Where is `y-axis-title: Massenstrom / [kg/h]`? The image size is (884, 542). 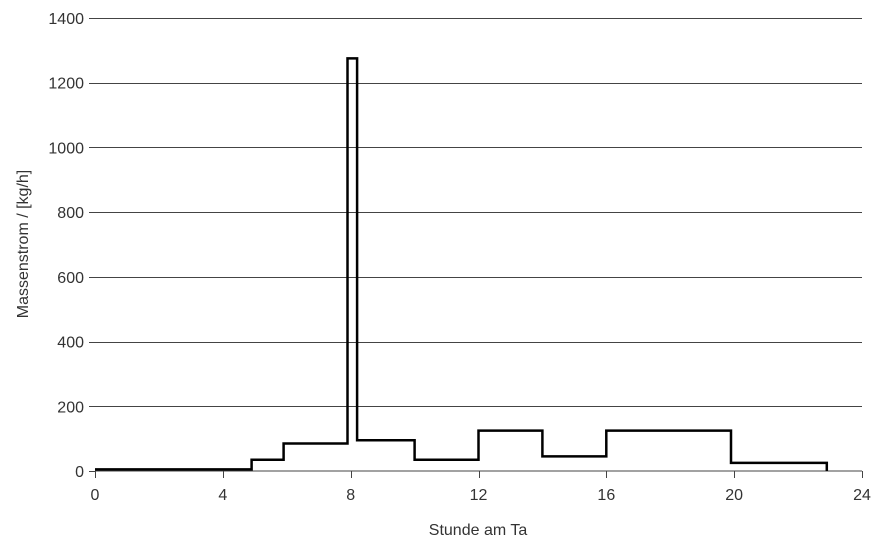 y-axis-title: Massenstrom / [kg/h] is located at coordinates (23, 244).